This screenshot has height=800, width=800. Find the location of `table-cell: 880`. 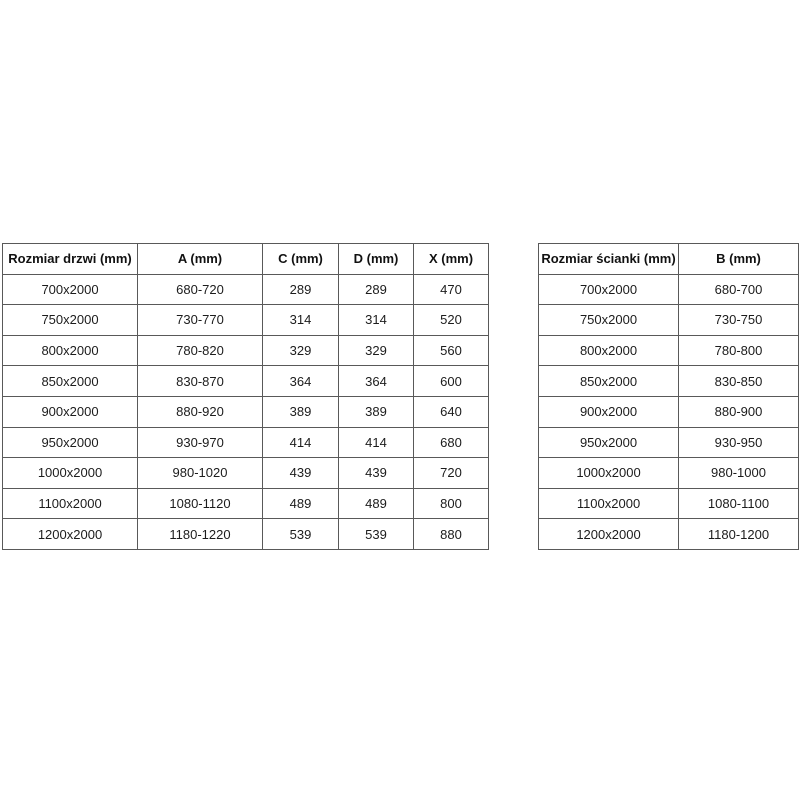

table-cell: 880 is located at coordinates (451, 534).